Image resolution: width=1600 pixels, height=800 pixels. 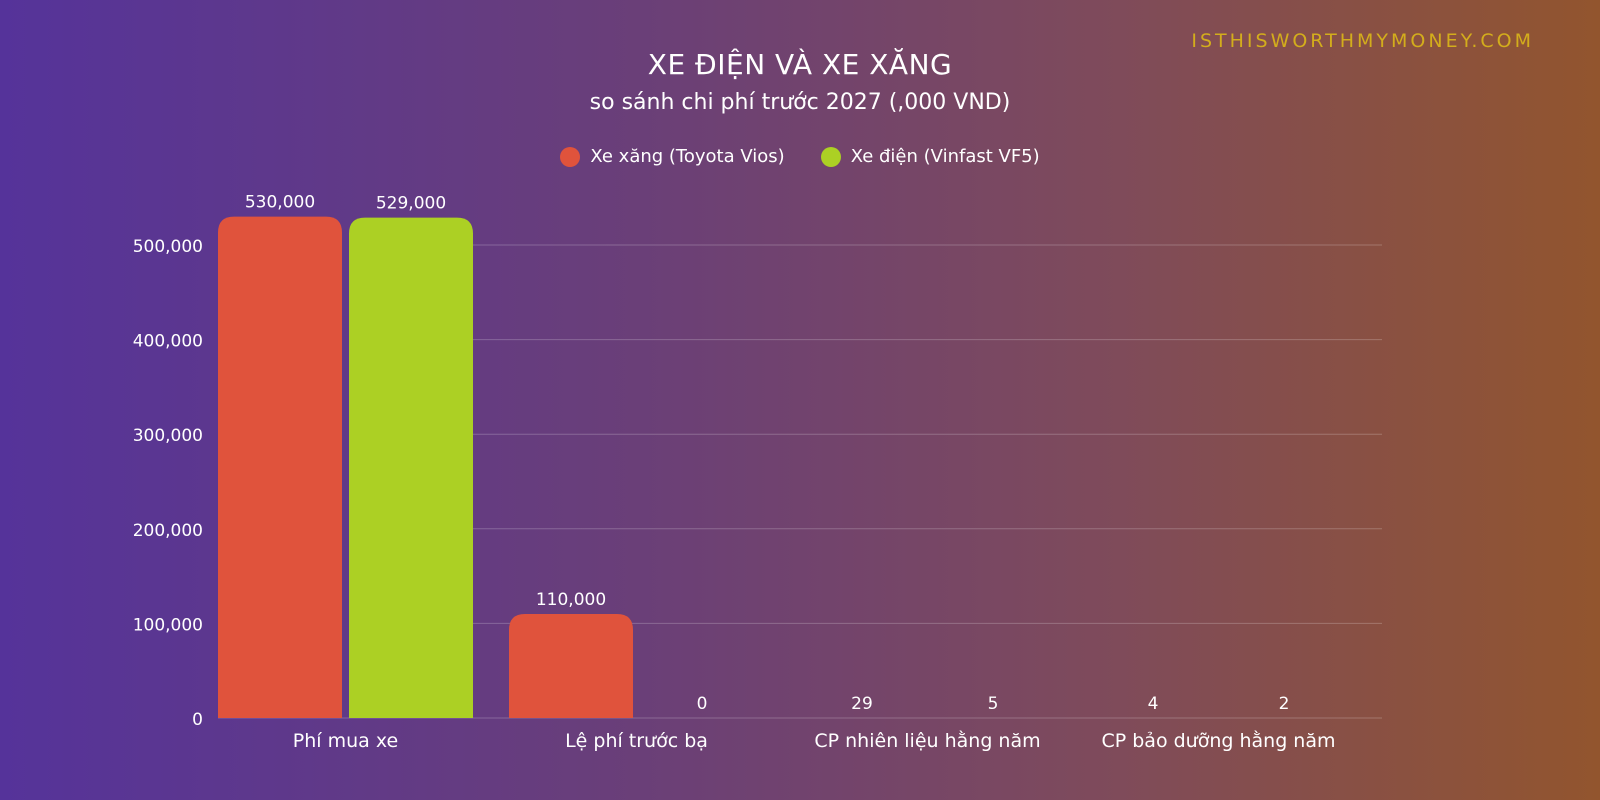 I want to click on data-label-2-0: 29, so click(x=862, y=704).